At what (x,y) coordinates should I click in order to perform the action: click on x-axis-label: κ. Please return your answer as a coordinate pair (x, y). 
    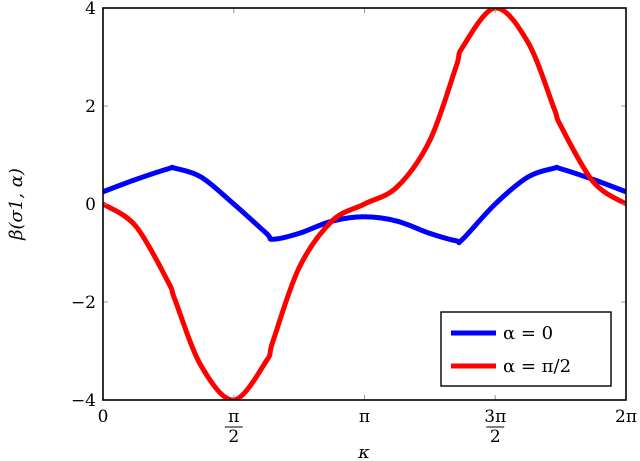
    Looking at the image, I should click on (363, 451).